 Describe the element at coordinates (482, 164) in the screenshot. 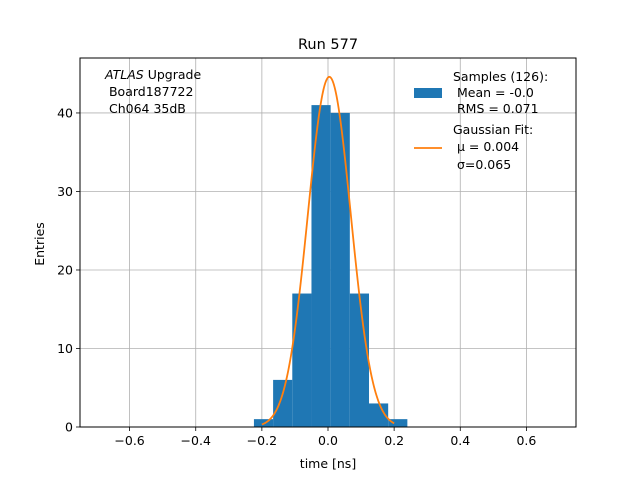

I see `legend-fit-sigma: σ=0.065` at that location.